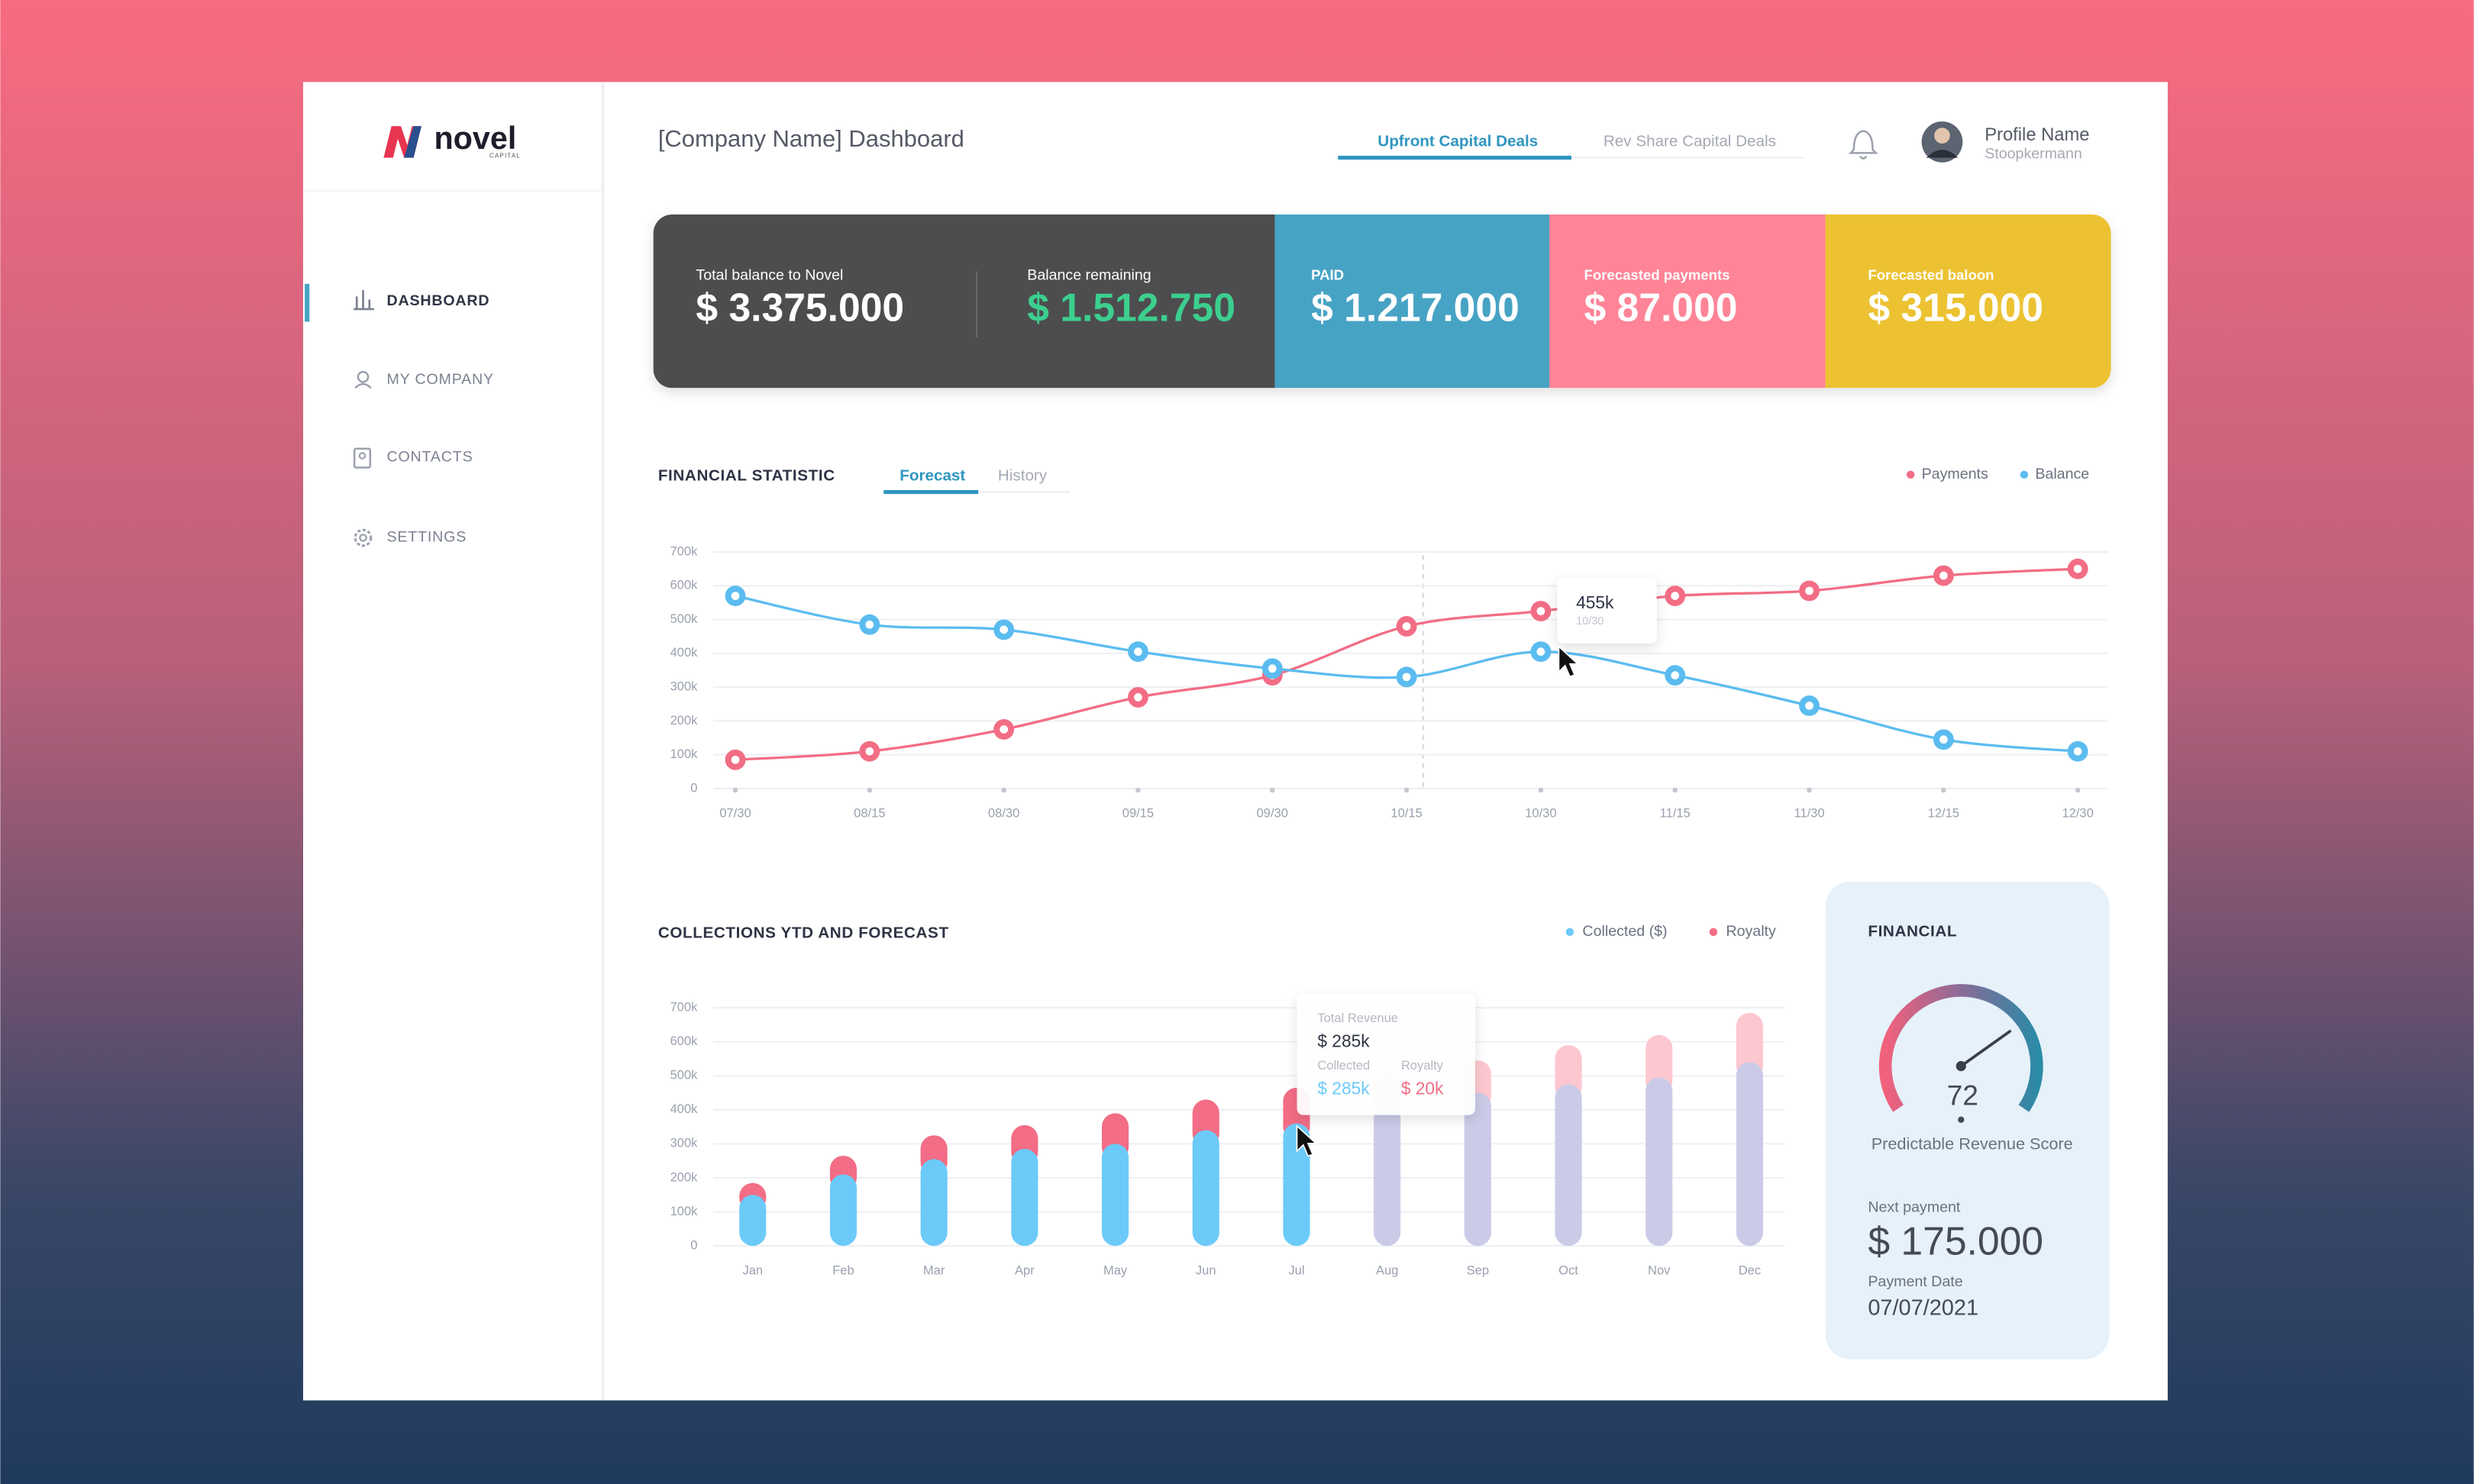 The width and height of the screenshot is (2474, 1484). I want to click on gauge-needle, so click(1985, 1049).